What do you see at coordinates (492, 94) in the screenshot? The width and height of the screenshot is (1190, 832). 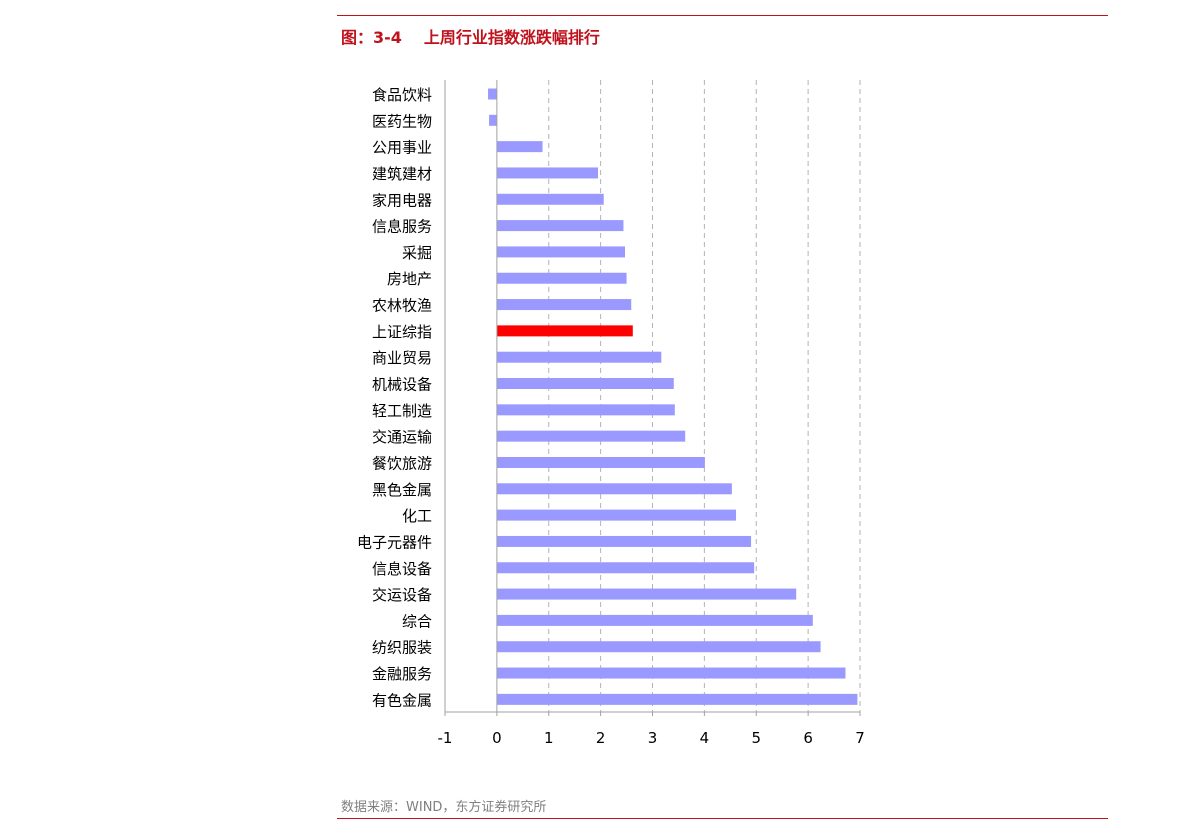 I see `bar-食品饮料` at bounding box center [492, 94].